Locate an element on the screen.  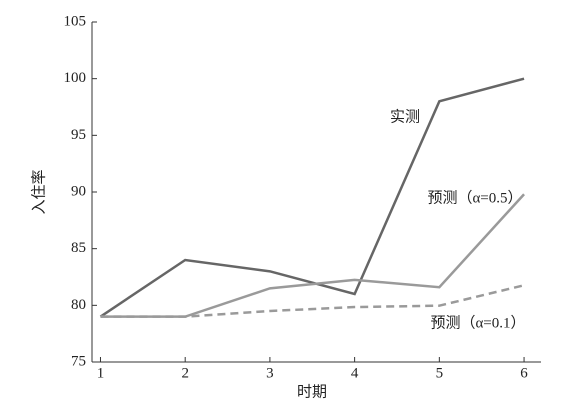
y-tick-label: 105 is located at coordinates (75, 21).